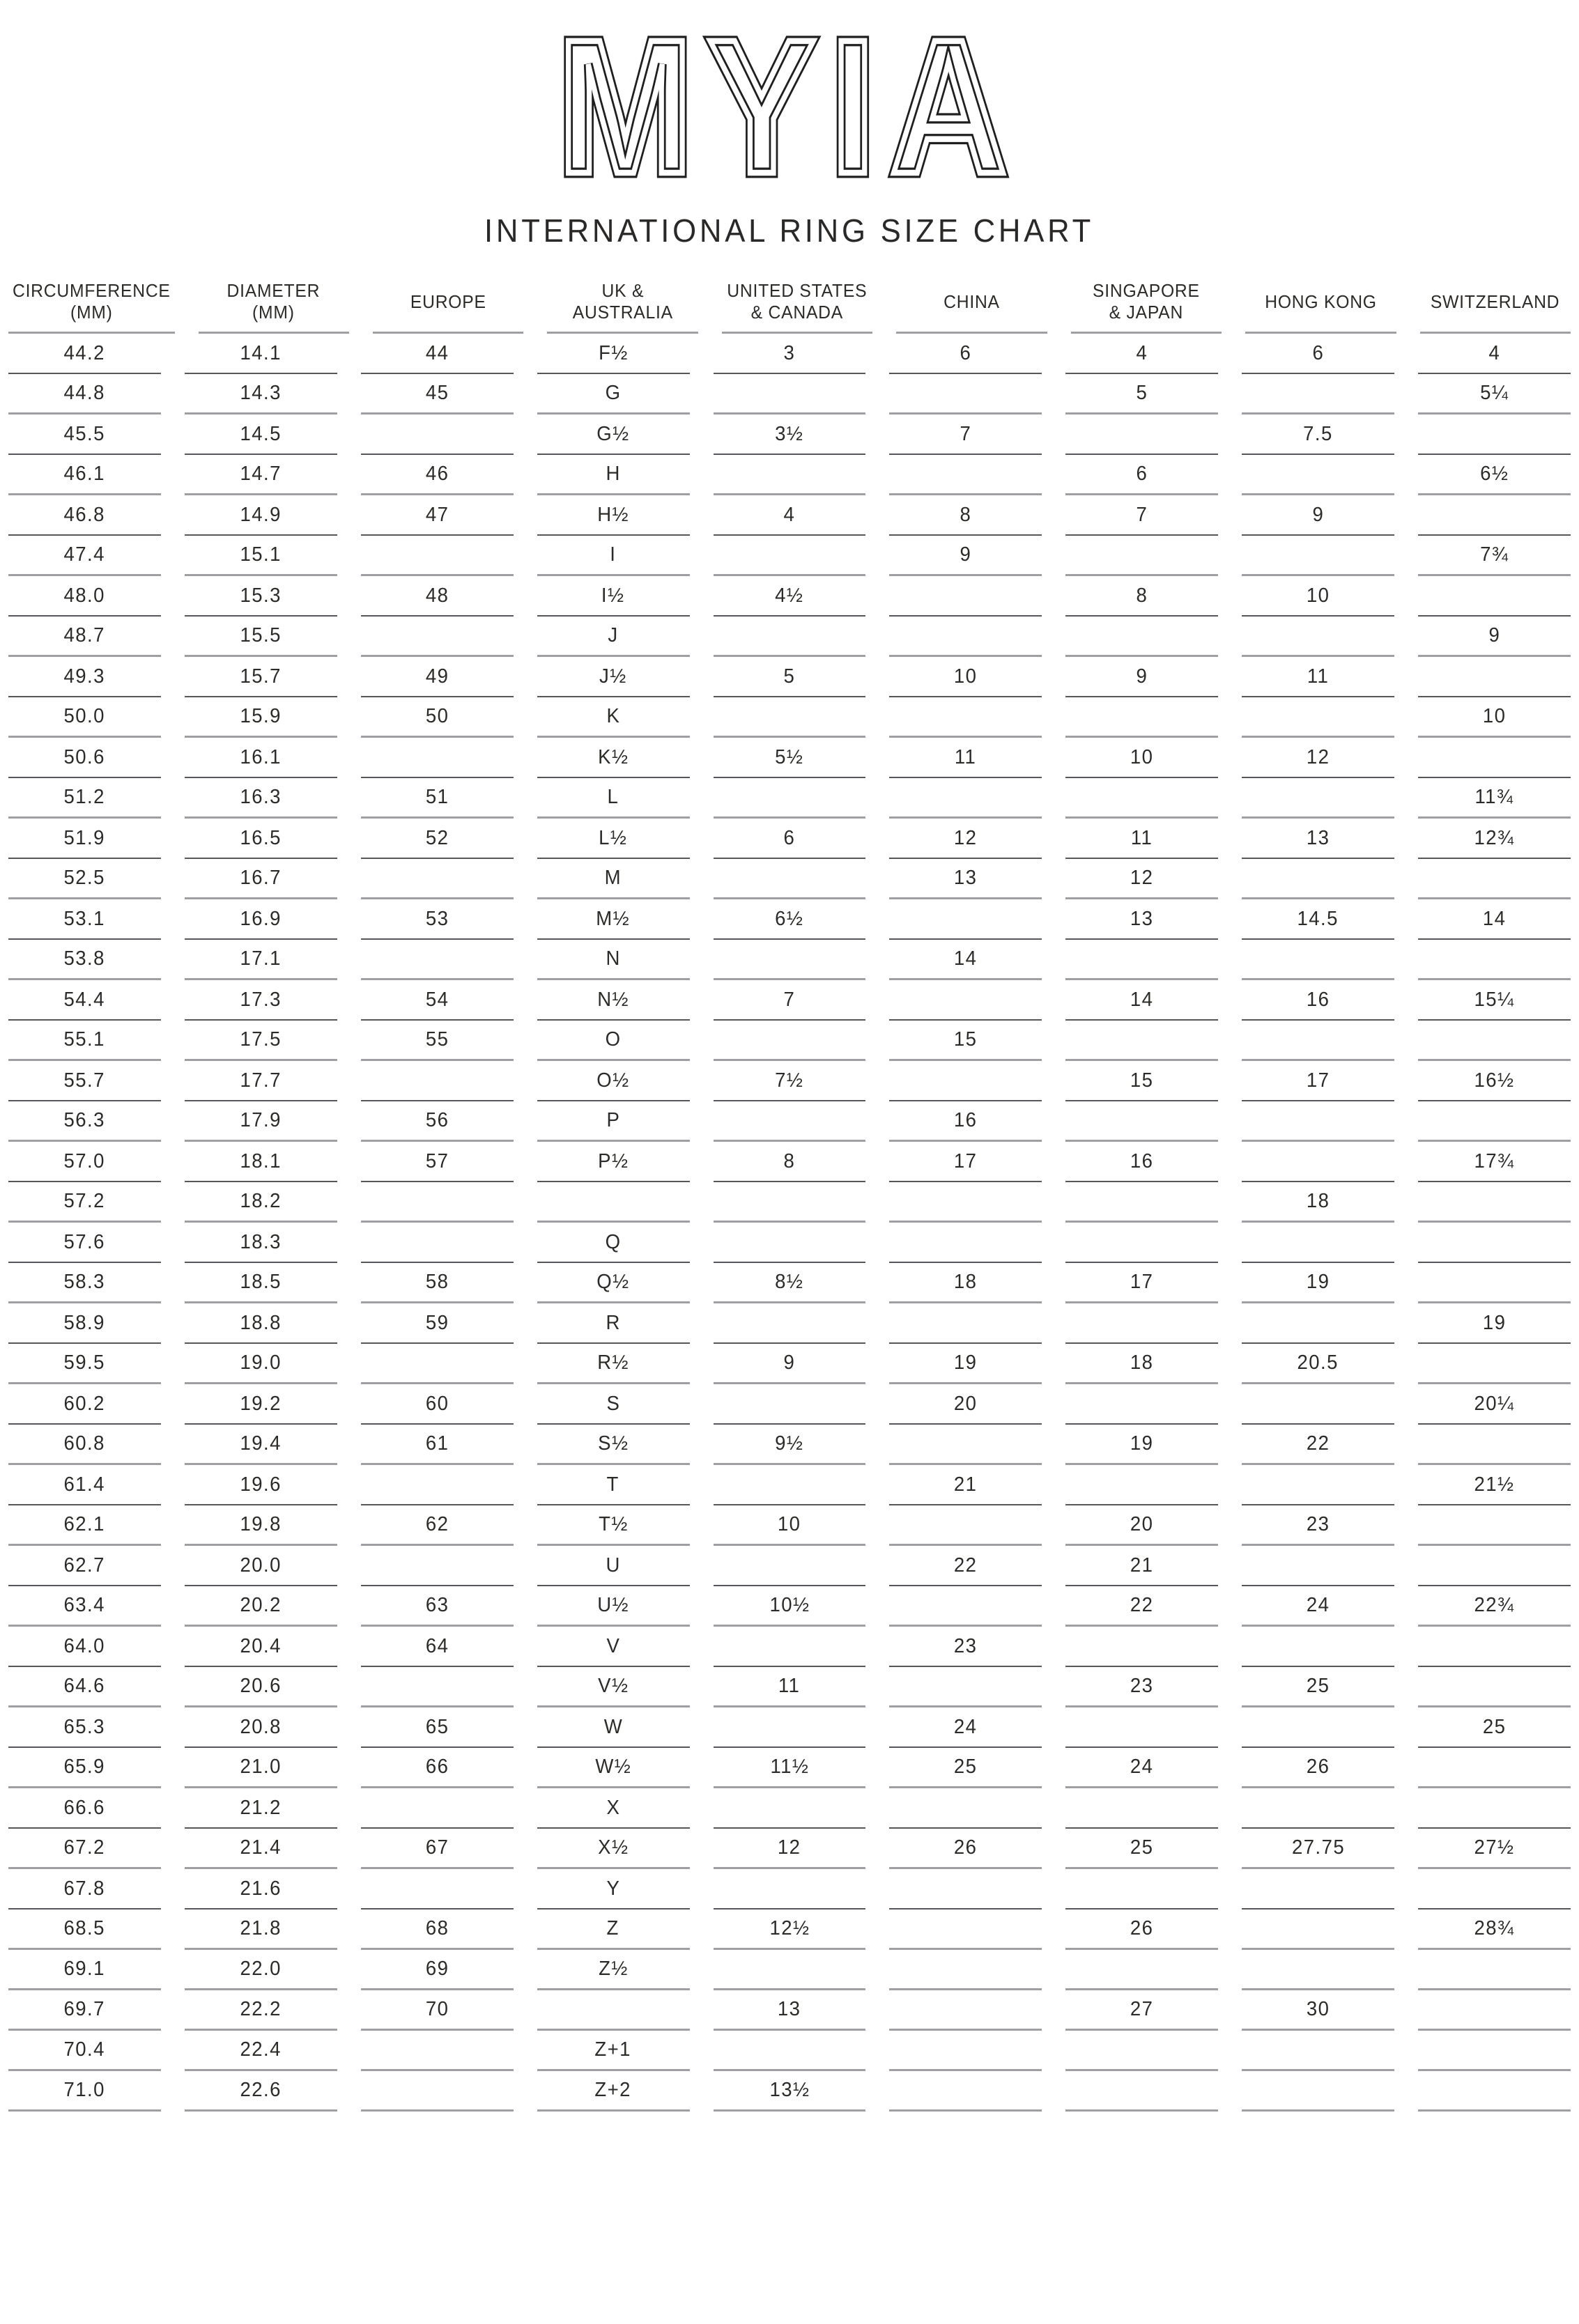 Image resolution: width=1579 pixels, height=2324 pixels. Describe the element at coordinates (613, 435) in the screenshot. I see `table-cell: G½` at that location.